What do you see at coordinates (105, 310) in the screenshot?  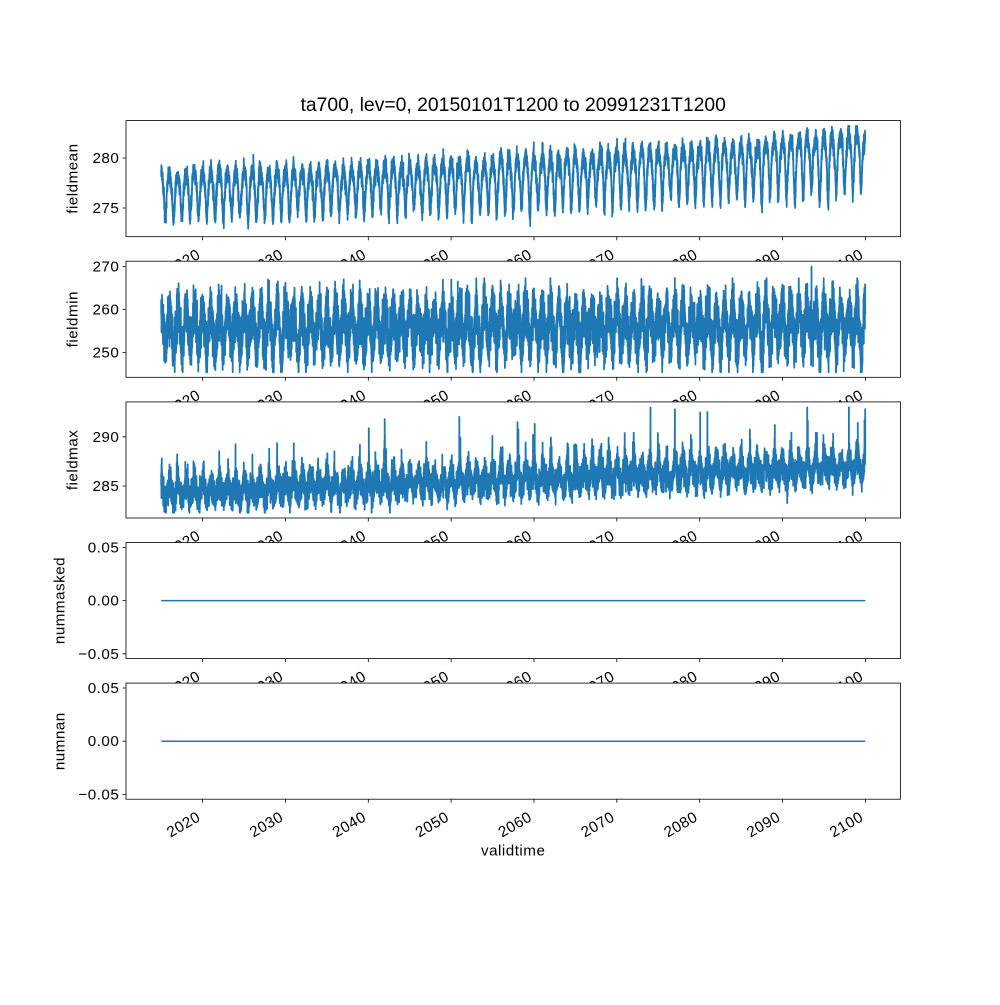 I see `svg-text: 260` at bounding box center [105, 310].